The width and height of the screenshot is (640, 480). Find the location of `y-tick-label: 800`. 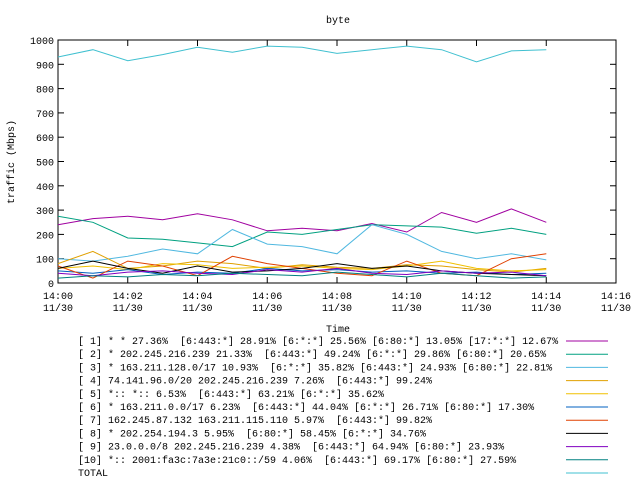

y-tick-label: 800 is located at coordinates (45, 91).